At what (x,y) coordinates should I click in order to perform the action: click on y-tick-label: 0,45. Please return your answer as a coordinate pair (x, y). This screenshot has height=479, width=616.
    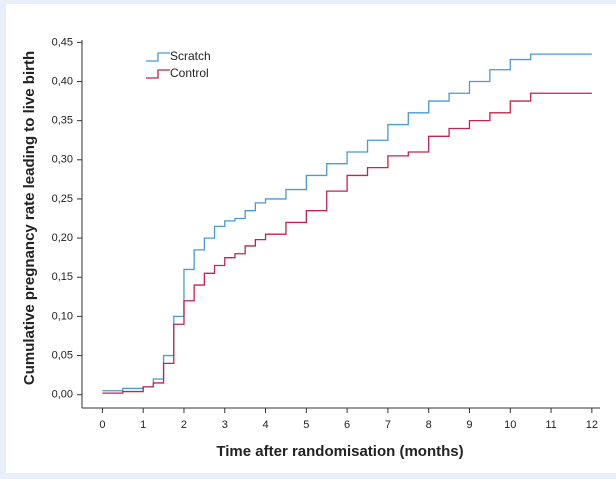
    Looking at the image, I should click on (62, 42).